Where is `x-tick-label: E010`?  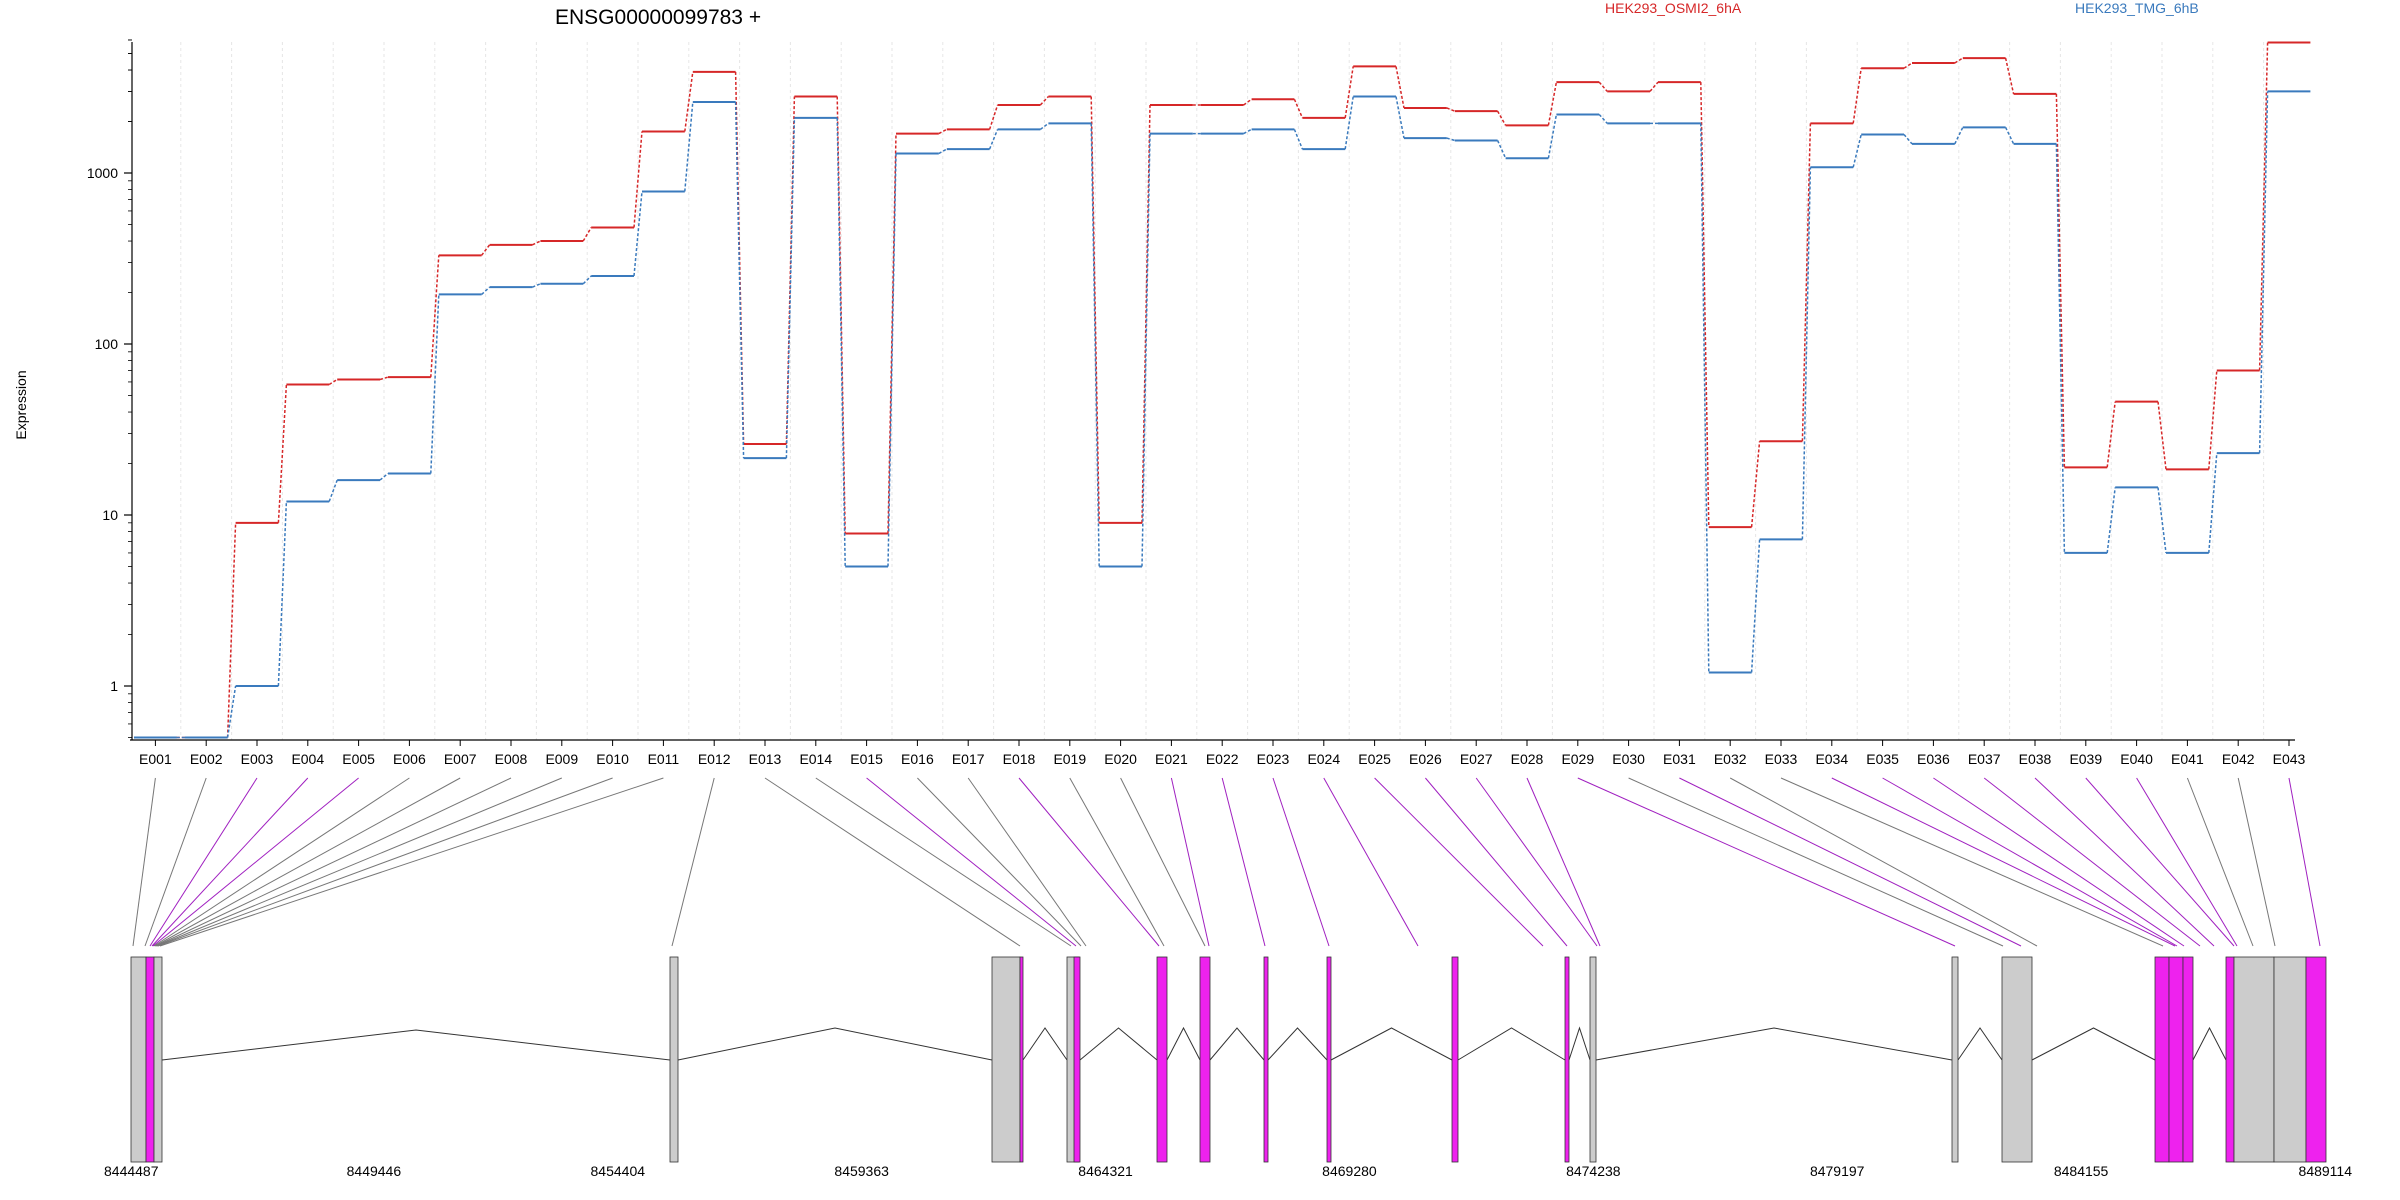 x-tick-label: E010 is located at coordinates (612, 759).